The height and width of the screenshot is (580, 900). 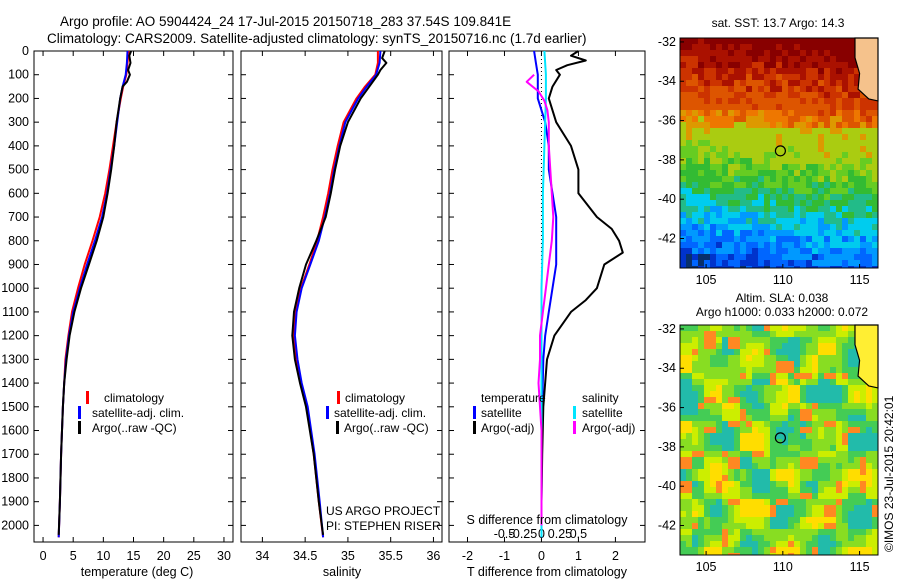 I want to click on x-tick-label: -2, so click(x=467, y=556).